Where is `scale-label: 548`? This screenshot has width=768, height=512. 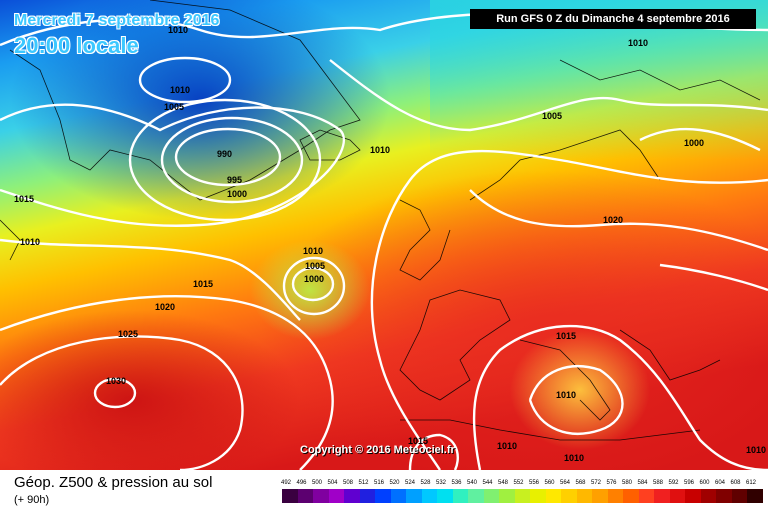 scale-label: 548 is located at coordinates (502, 483).